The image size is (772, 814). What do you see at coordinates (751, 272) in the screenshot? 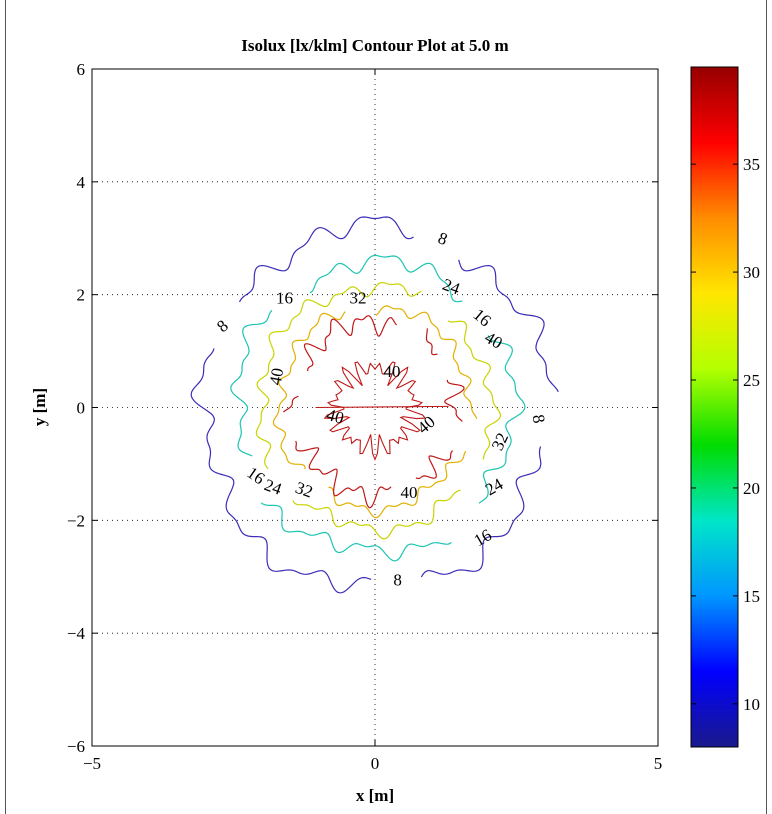
I see `colorbar-tick-label: 30` at bounding box center [751, 272].